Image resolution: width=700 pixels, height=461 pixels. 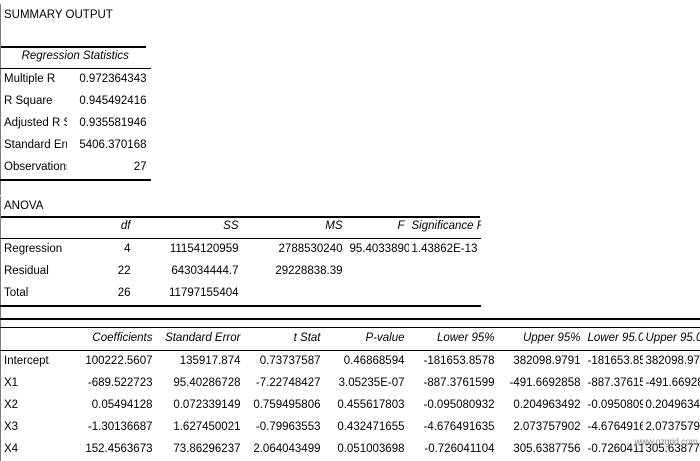 I want to click on table-row: Multiple R 0.972364343, so click(x=76, y=80).